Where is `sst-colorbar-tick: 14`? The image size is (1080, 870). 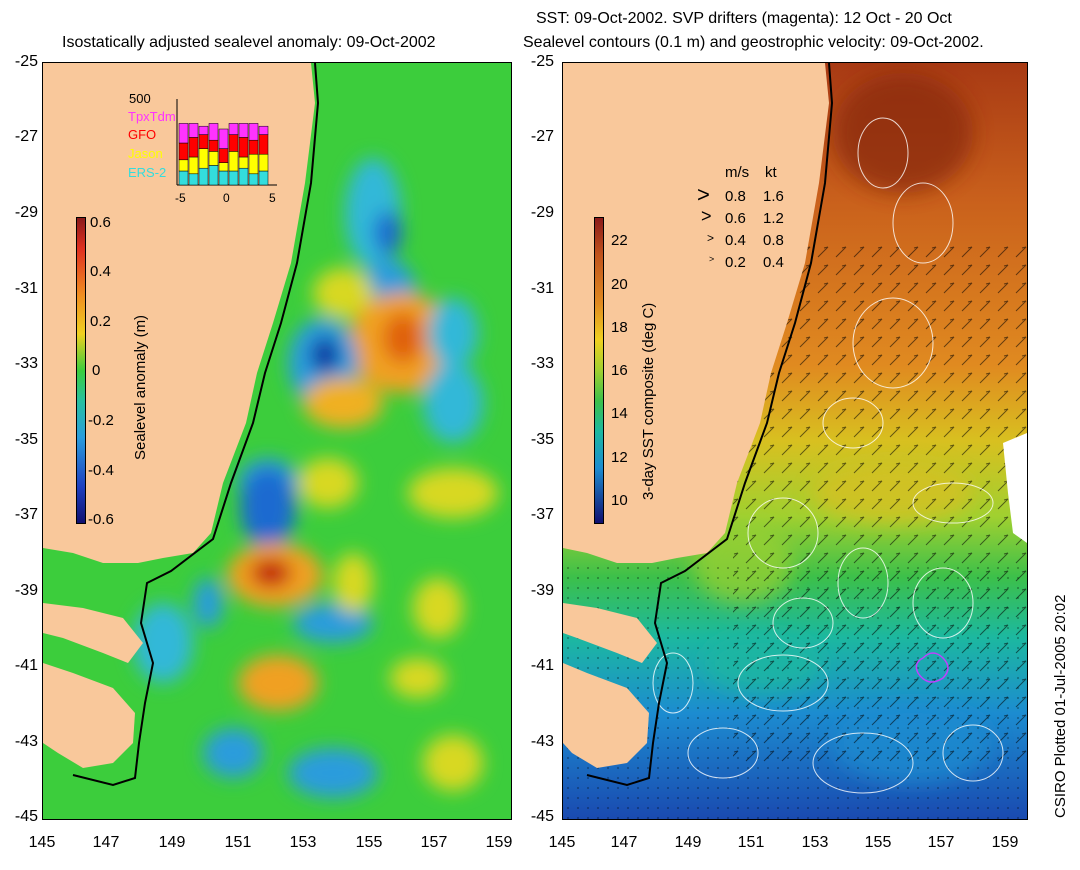 sst-colorbar-tick: 14 is located at coordinates (619, 413).